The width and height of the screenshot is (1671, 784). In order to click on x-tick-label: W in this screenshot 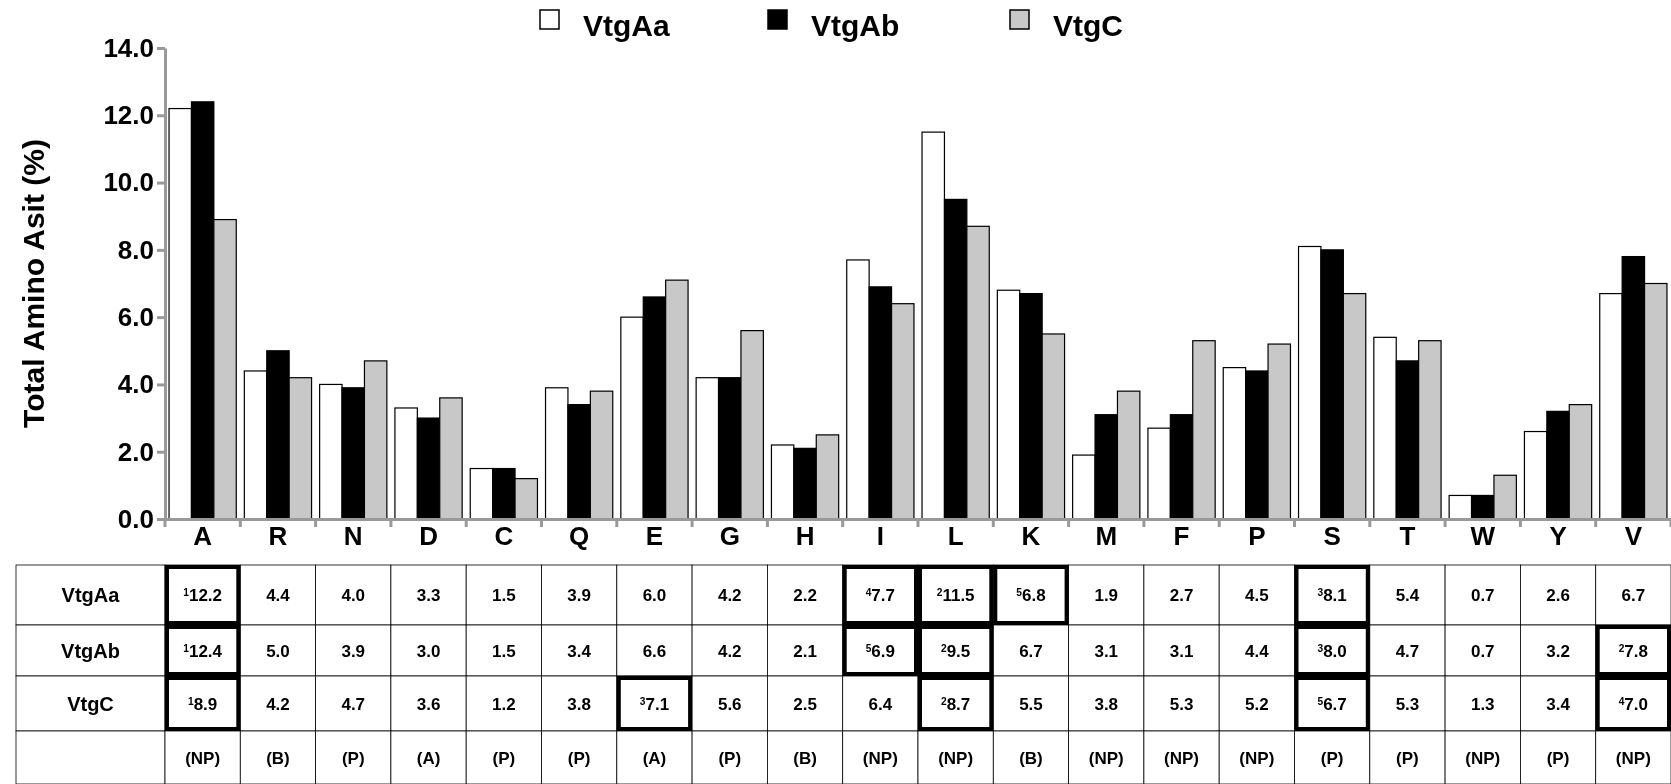, I will do `click(1483, 536)`.